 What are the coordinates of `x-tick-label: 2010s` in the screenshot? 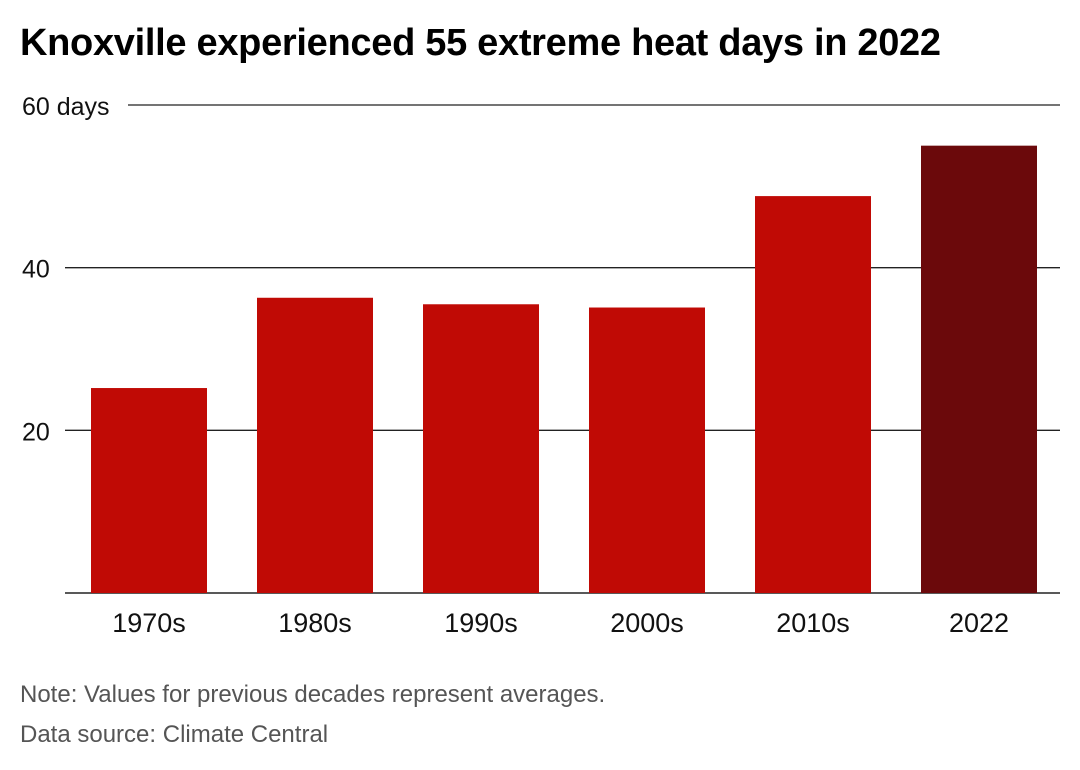 It's located at (813, 623).